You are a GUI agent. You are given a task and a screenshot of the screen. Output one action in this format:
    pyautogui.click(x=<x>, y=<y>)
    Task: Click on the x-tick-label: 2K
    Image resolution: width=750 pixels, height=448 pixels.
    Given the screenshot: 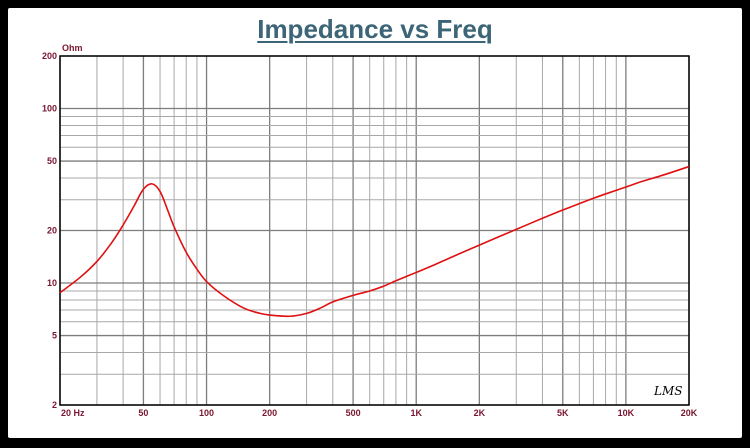 What is the action you would take?
    pyautogui.click(x=480, y=413)
    